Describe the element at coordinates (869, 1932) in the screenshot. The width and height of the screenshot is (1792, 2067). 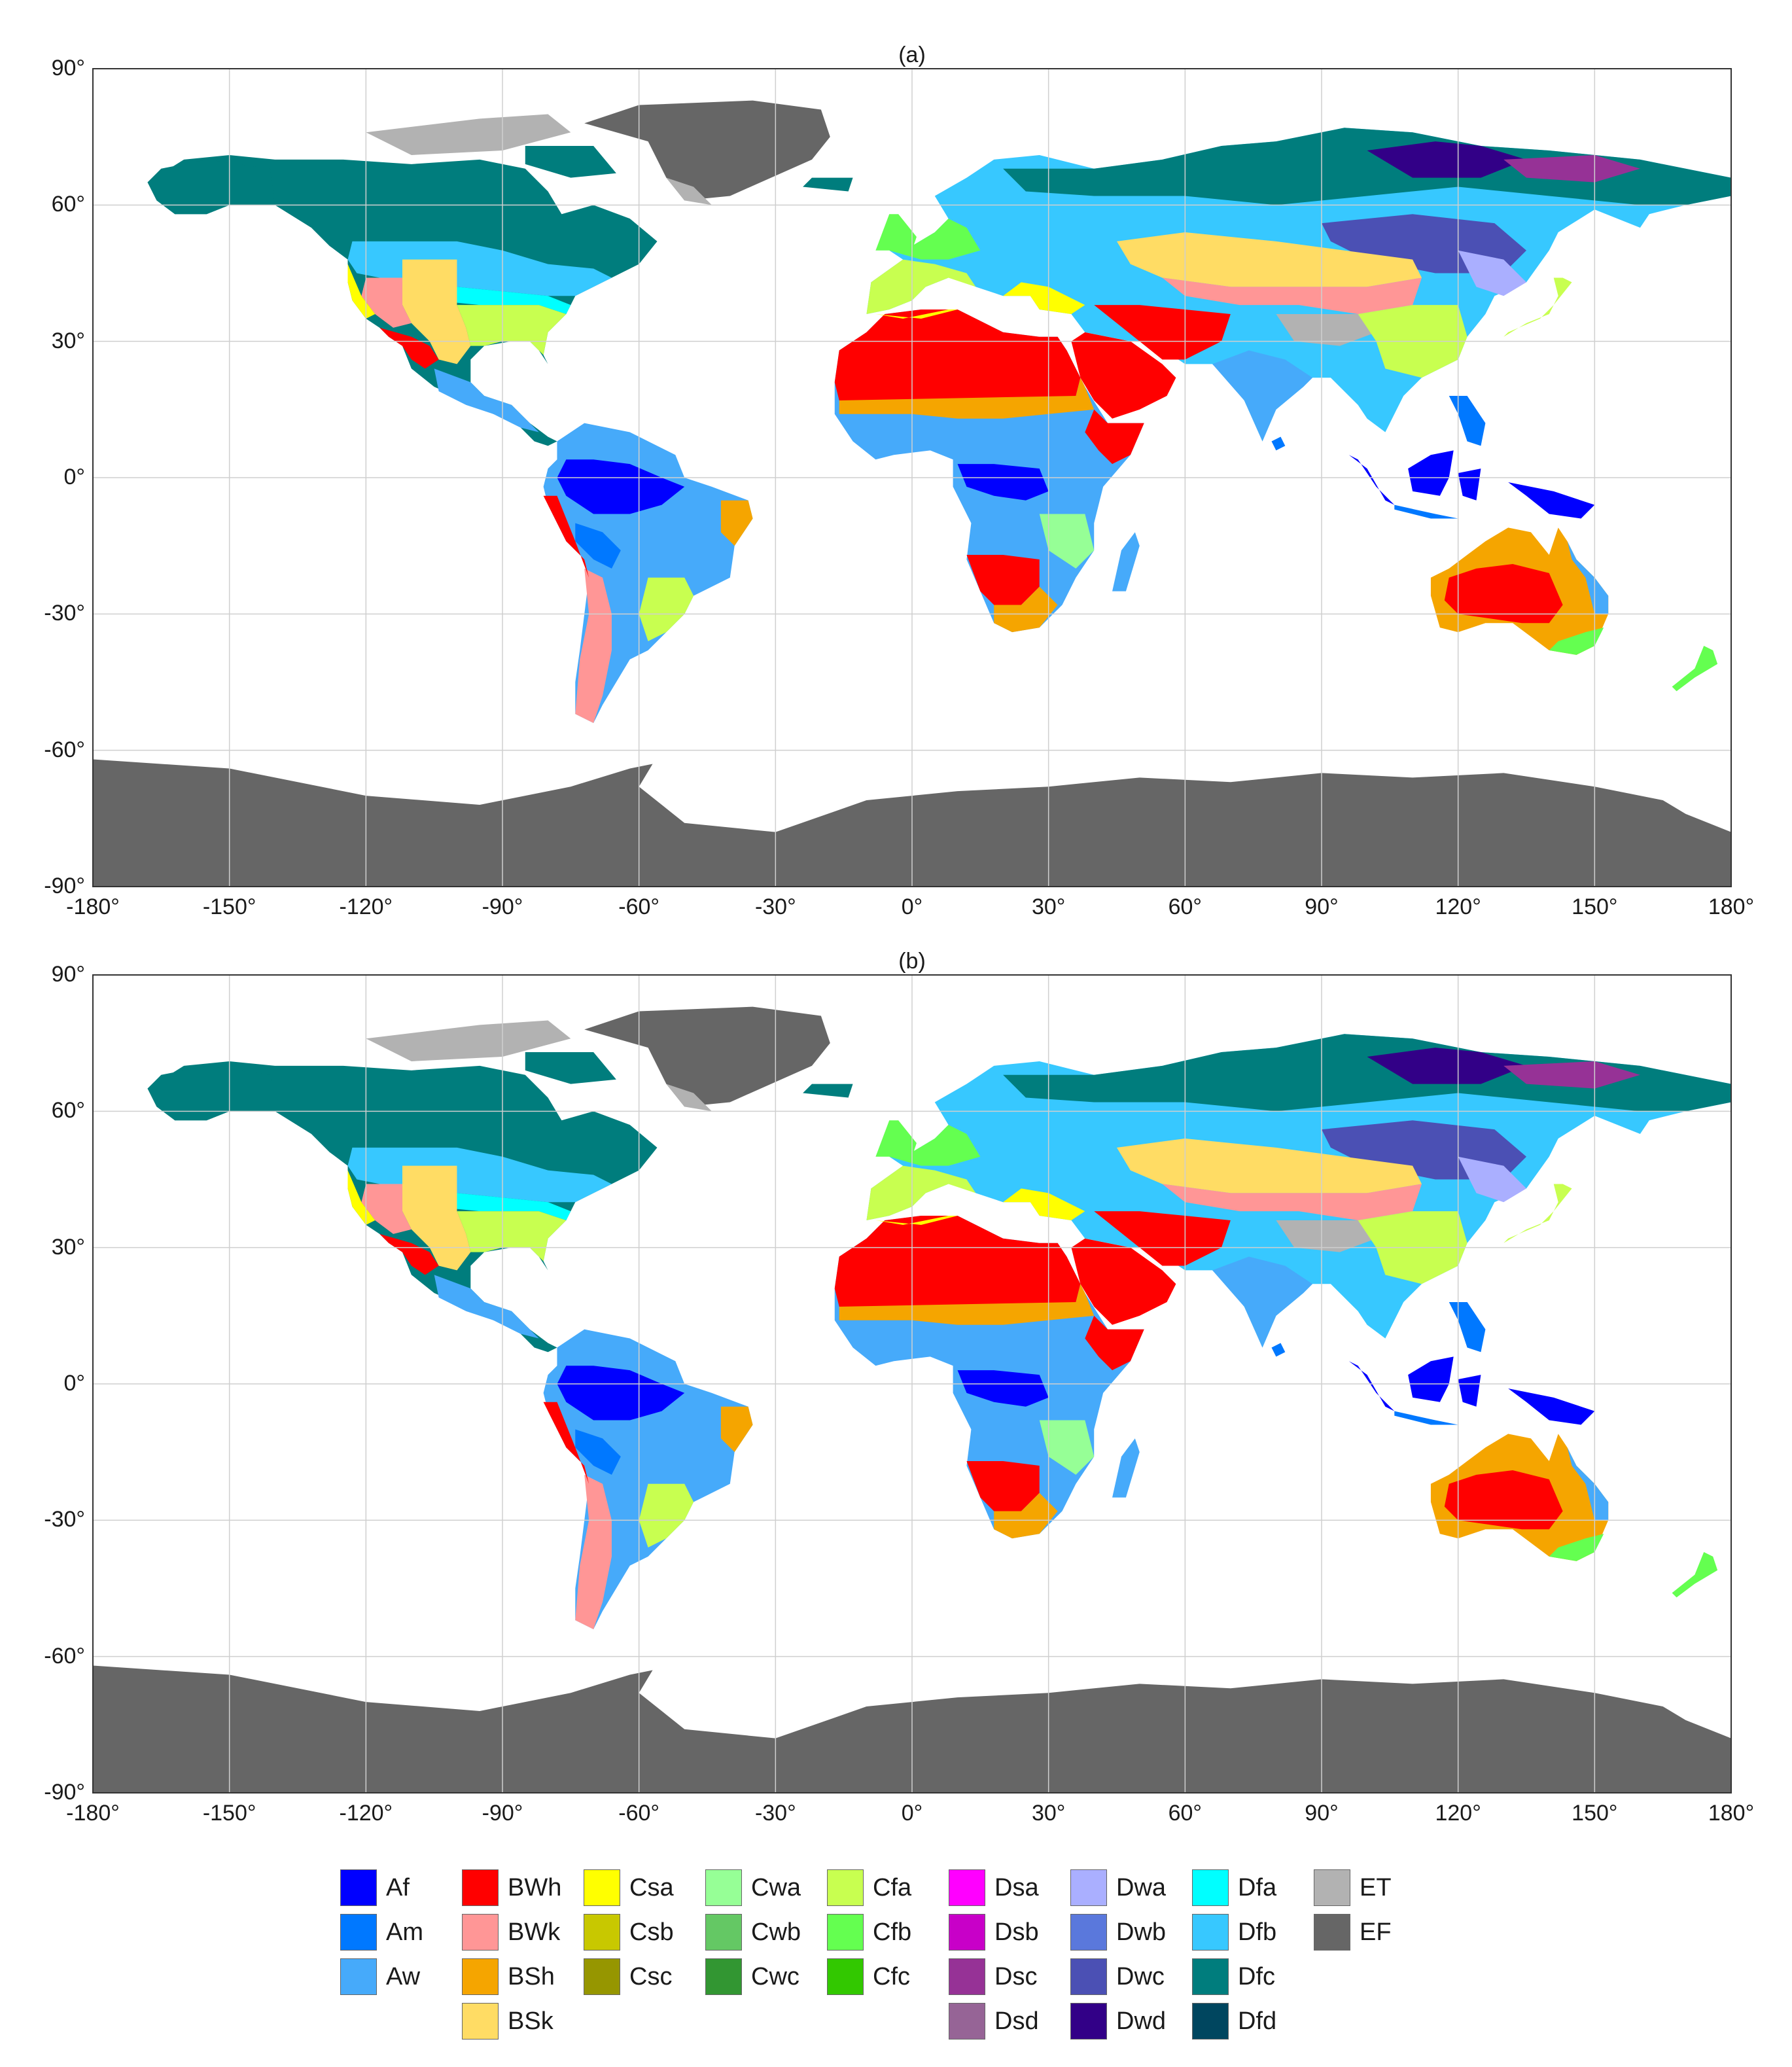
I see `legend-item-cfb: Cfb` at that location.